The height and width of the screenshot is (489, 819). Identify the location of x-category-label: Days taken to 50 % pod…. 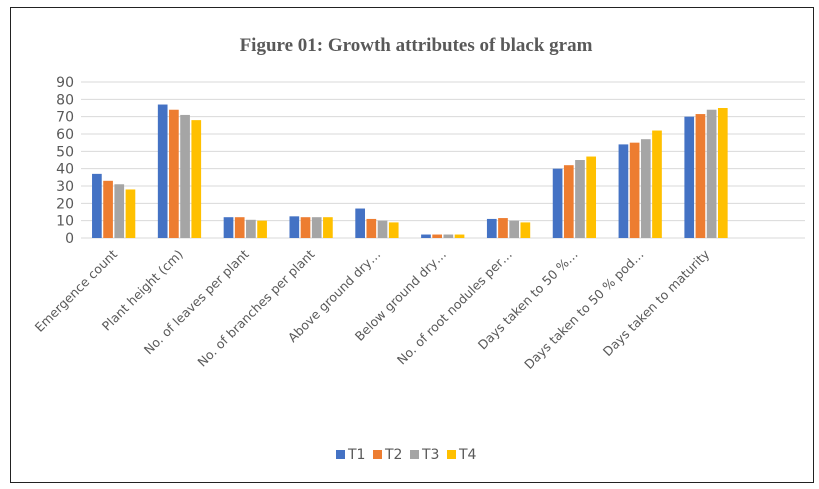
(583, 309).